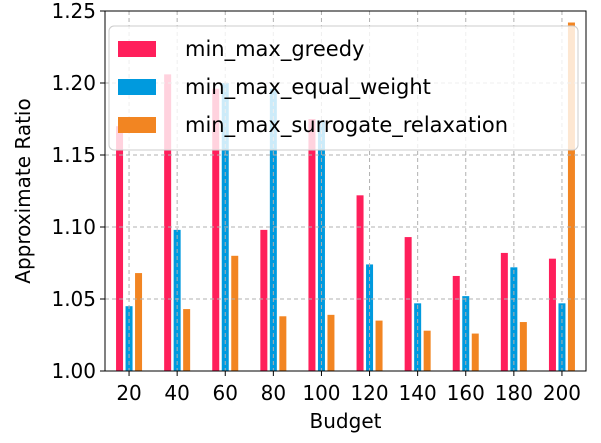  Describe the element at coordinates (23, 190) in the screenshot. I see `y-axis-label: Approximate Ratio` at that location.